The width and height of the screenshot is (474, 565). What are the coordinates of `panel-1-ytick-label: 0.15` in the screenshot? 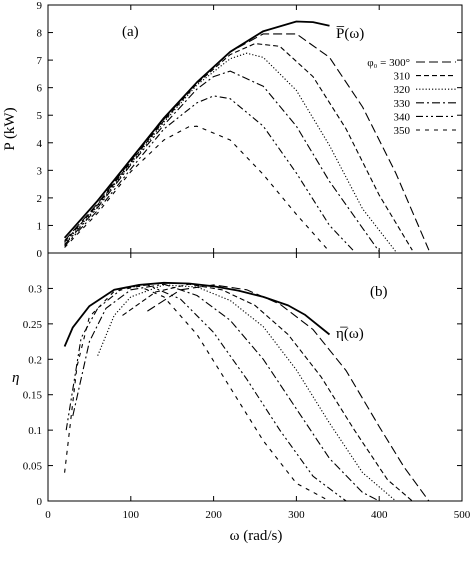 It's located at (33, 396).